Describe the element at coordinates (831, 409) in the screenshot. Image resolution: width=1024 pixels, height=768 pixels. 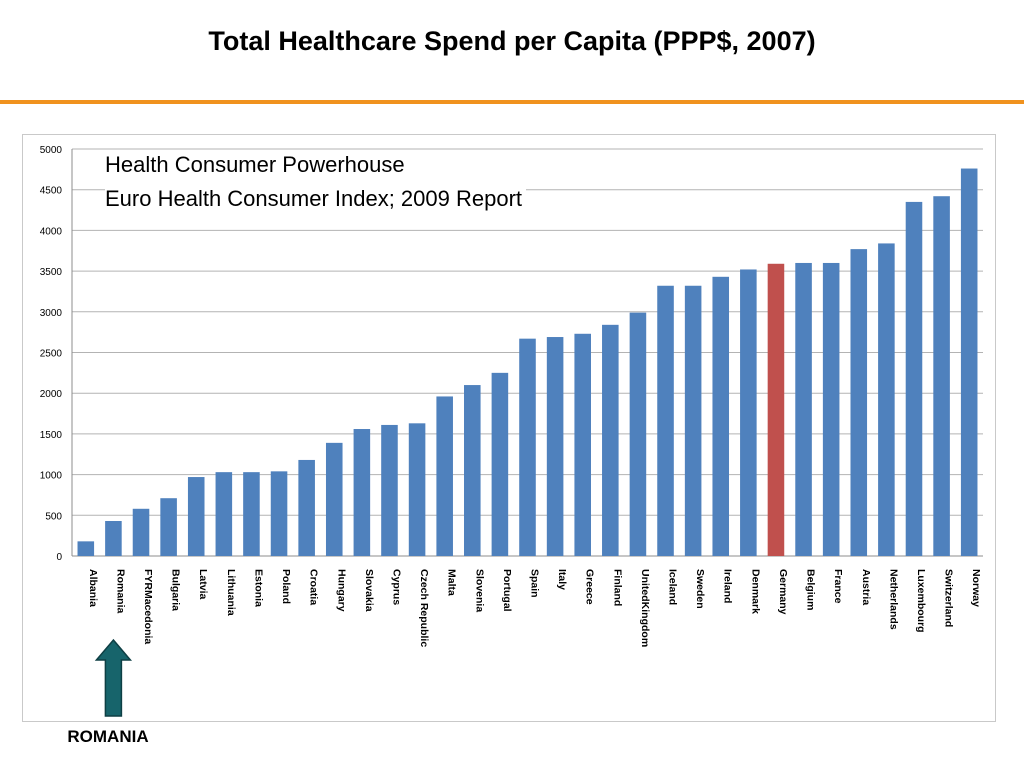
I see `bar-france` at that location.